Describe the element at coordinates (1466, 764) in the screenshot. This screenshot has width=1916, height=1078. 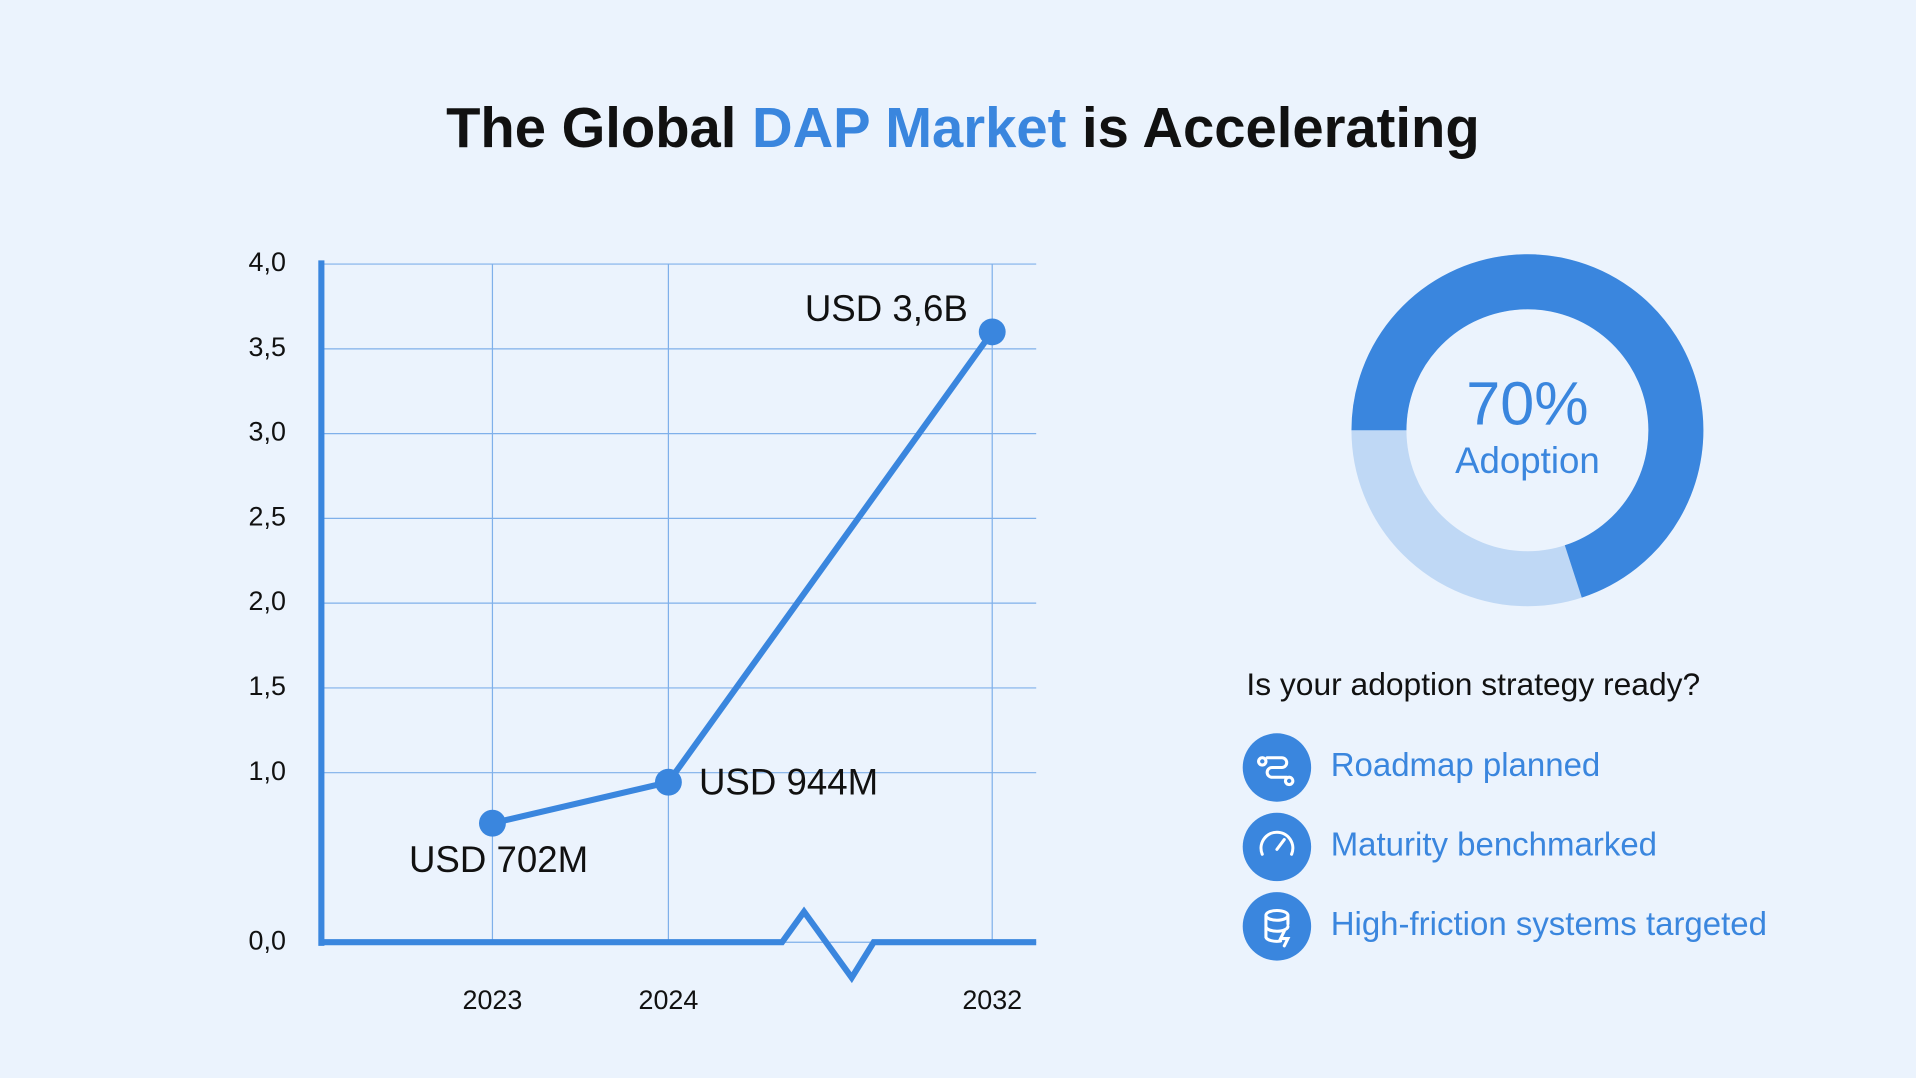
I see `item-label: Roadmap planned` at that location.